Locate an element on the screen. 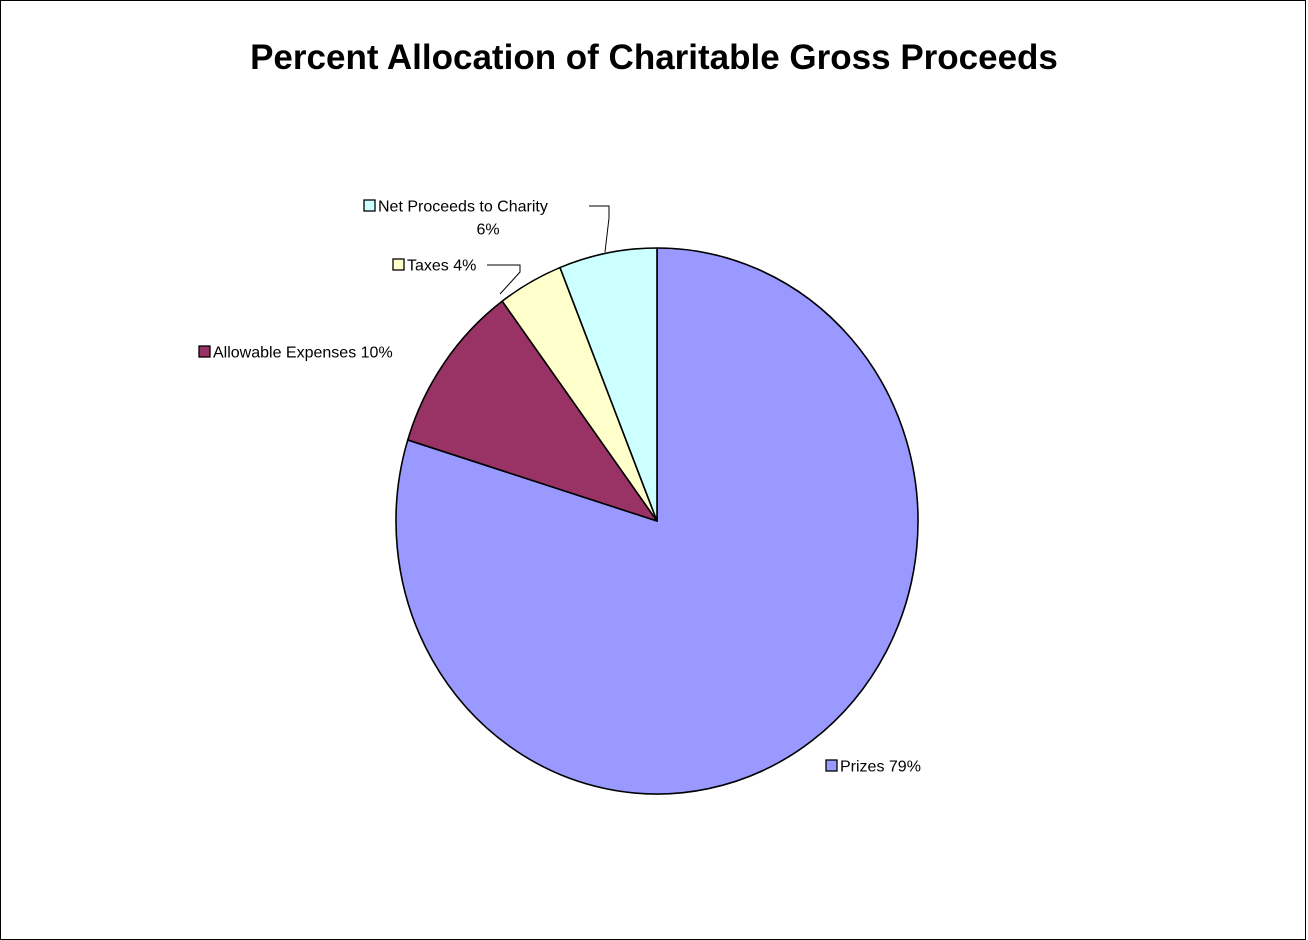  label-marker-taxes is located at coordinates (398, 264).